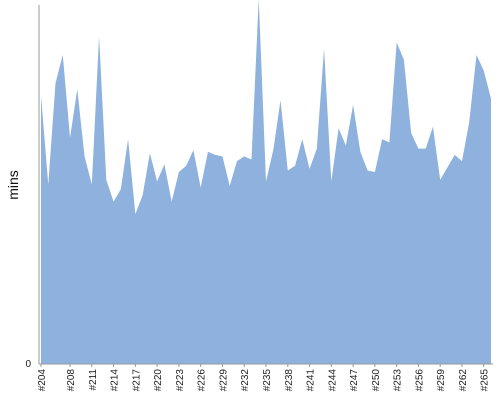  Describe the element at coordinates (93, 380) in the screenshot. I see `x-tick-label: #211` at that location.